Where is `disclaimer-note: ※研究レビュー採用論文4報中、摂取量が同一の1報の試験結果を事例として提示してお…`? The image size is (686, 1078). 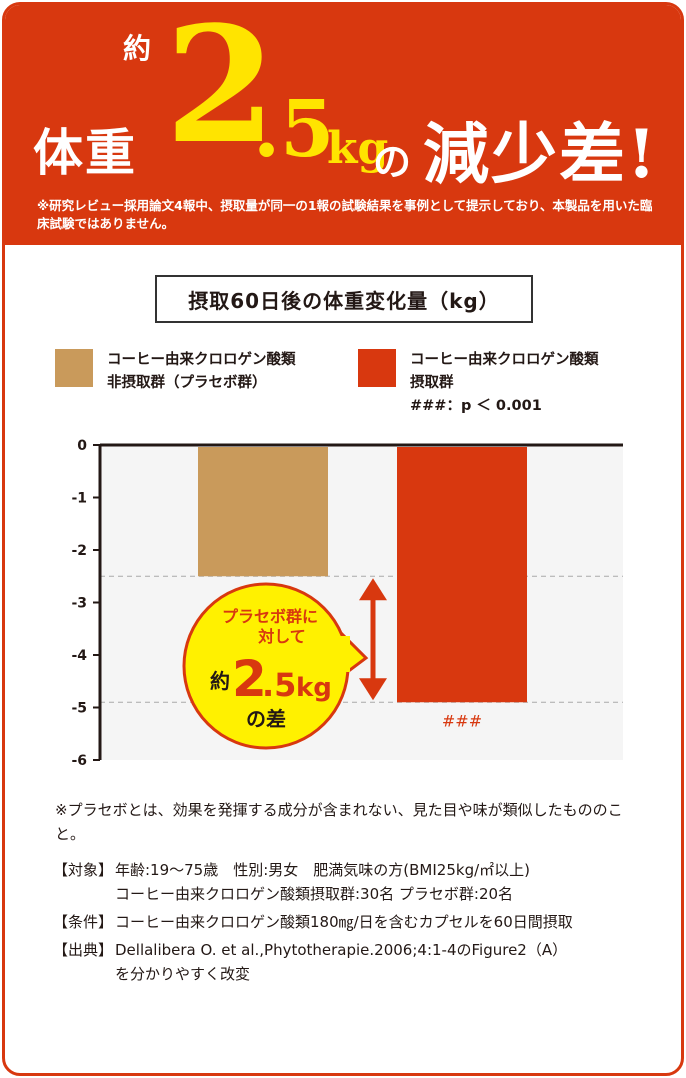
disclaimer-note: ※研究レビュー採用論文4報中、摂取量が同一の1報の試験結果を事例として提示してお… is located at coordinates (345, 214).